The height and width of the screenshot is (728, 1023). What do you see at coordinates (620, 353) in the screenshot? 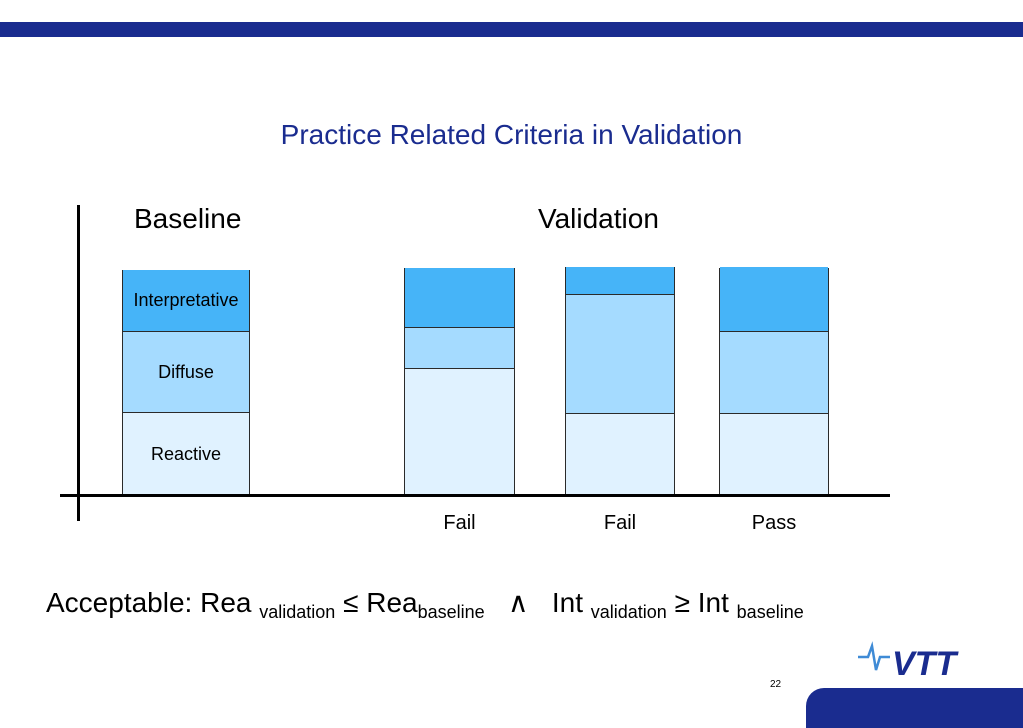
I see `bar-3-segment-diffuse` at bounding box center [620, 353].